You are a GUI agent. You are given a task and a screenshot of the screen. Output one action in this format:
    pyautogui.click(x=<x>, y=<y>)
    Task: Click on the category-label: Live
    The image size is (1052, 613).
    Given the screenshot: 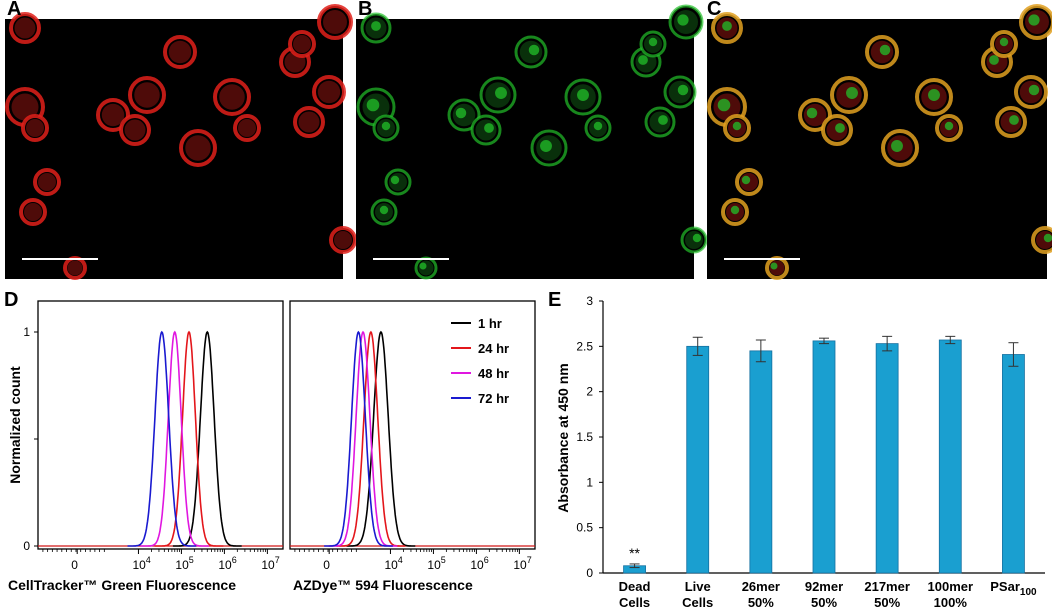 What is the action you would take?
    pyautogui.click(x=698, y=586)
    